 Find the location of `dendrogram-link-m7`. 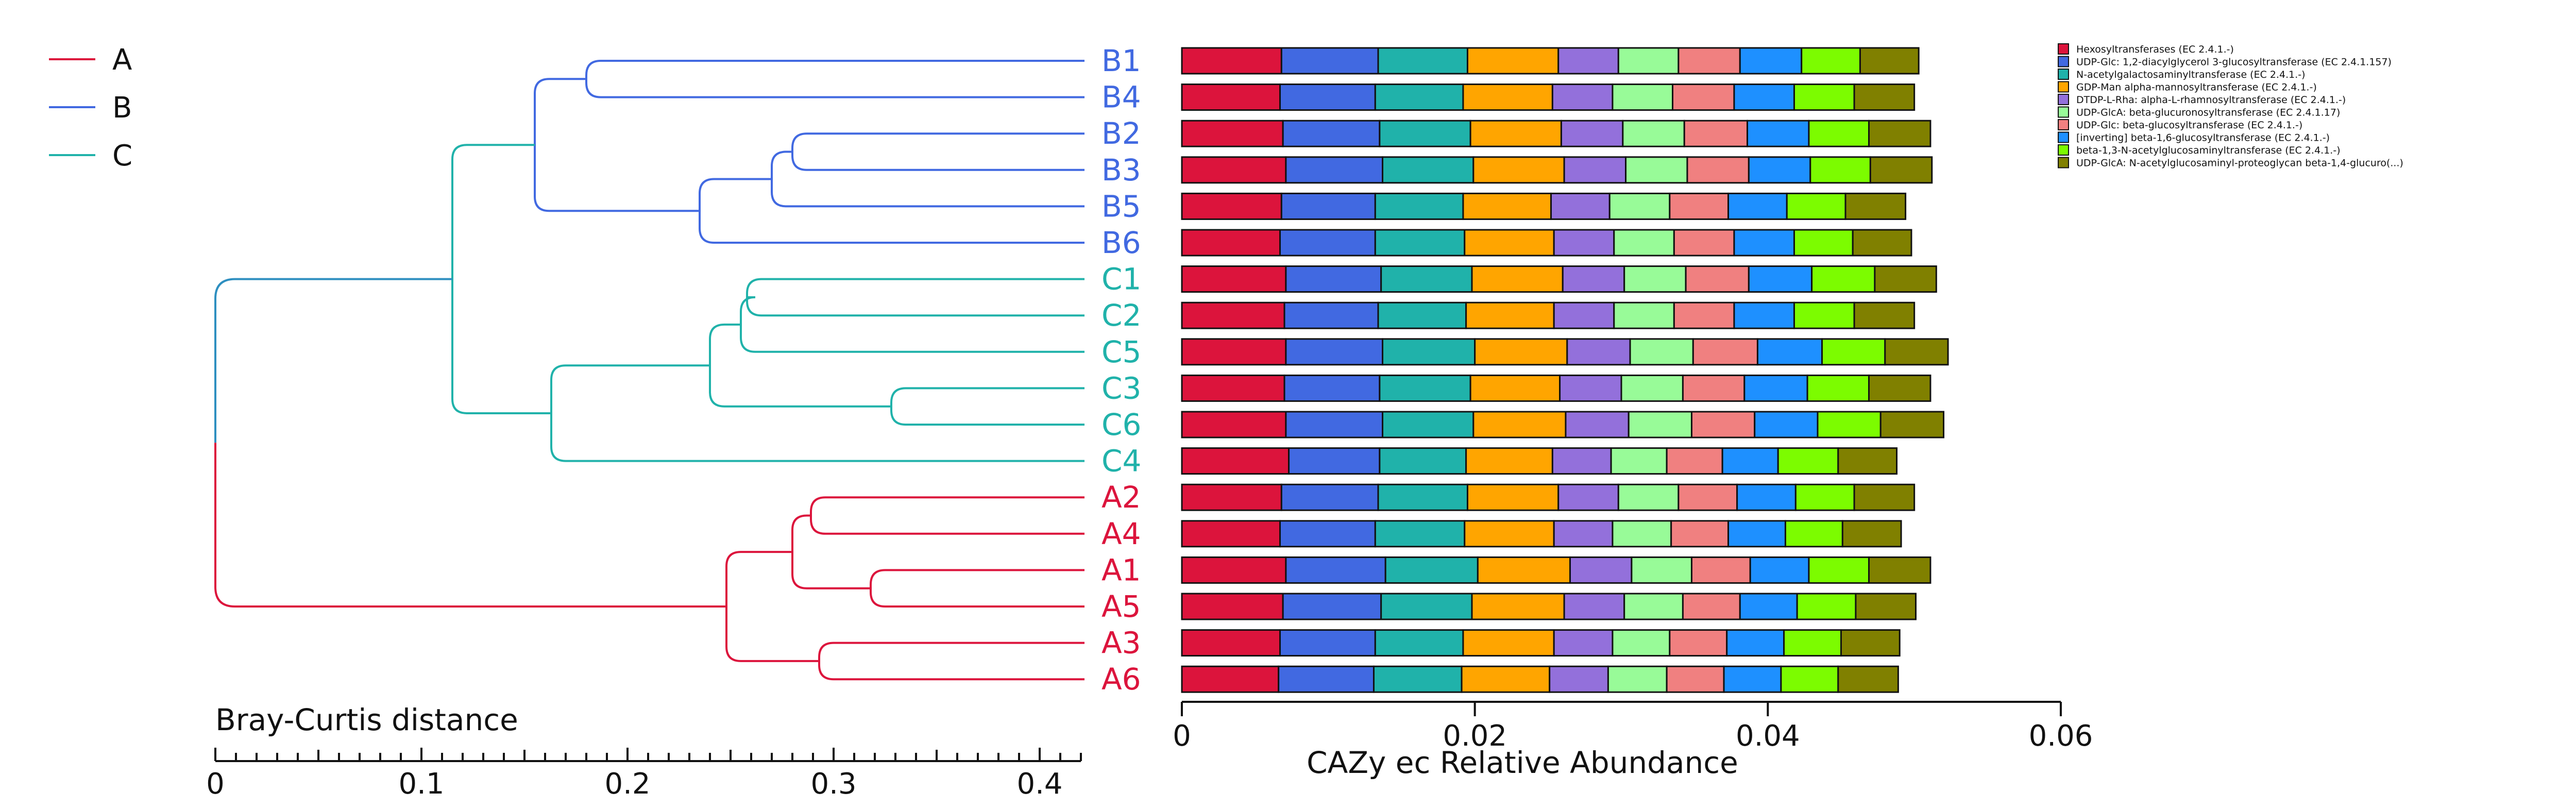

dendrogram-link-m7 is located at coordinates (912, 324).